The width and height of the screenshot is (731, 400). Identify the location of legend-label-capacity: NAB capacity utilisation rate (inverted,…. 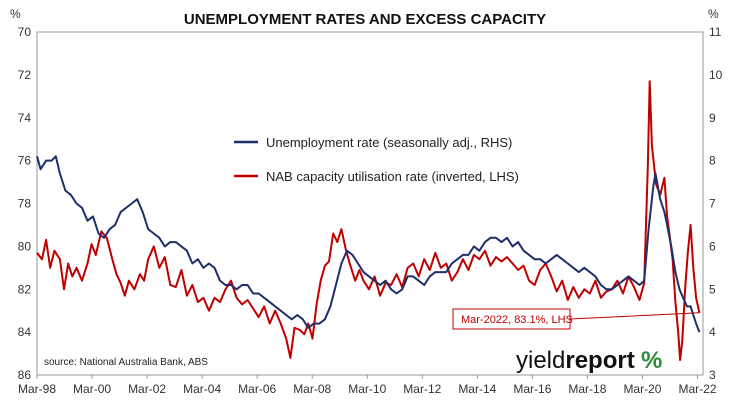
(392, 176).